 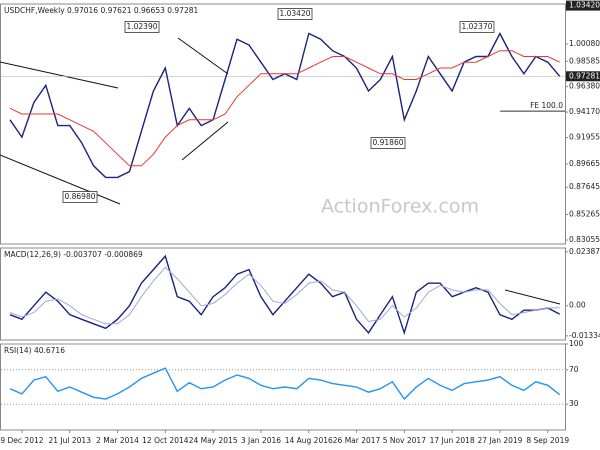 I want to click on y-tick-label: 0.96380, so click(x=584, y=86).